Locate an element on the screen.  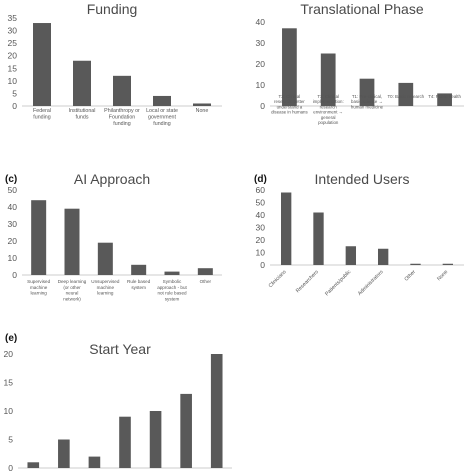
category-label: Federal funding is located at coordinates (42, 114).